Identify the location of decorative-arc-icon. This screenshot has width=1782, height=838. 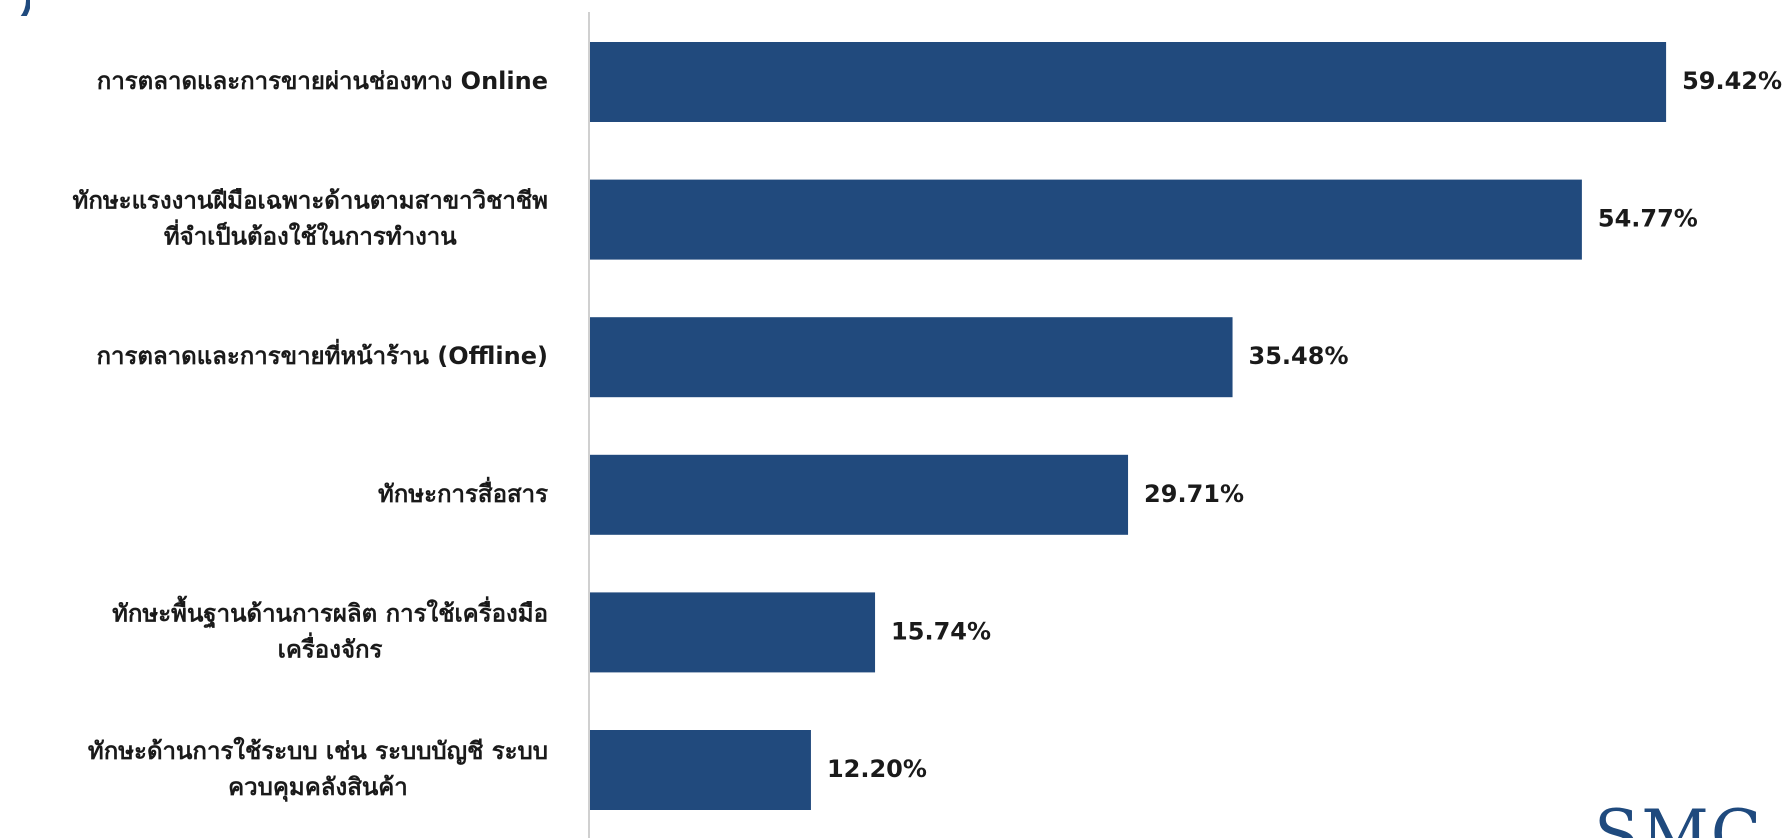
(25, 8).